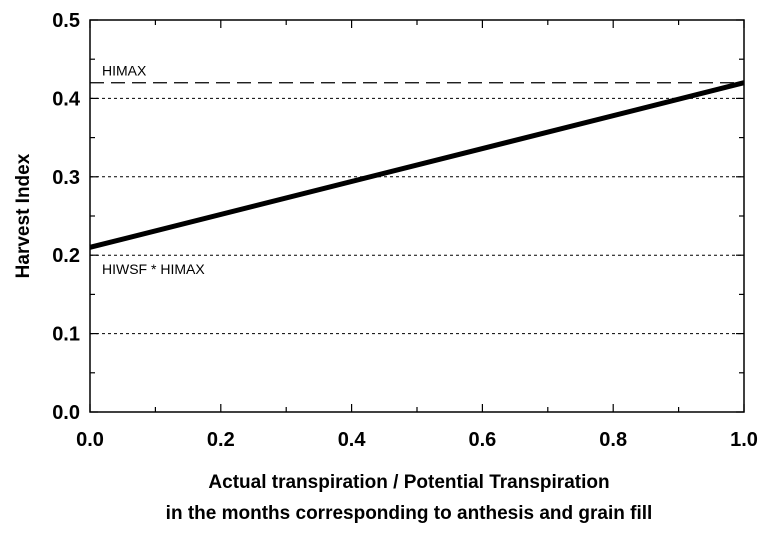 The width and height of the screenshot is (773, 538). Describe the element at coordinates (482, 440) in the screenshot. I see `x-tick-label-3: 0.6` at that location.